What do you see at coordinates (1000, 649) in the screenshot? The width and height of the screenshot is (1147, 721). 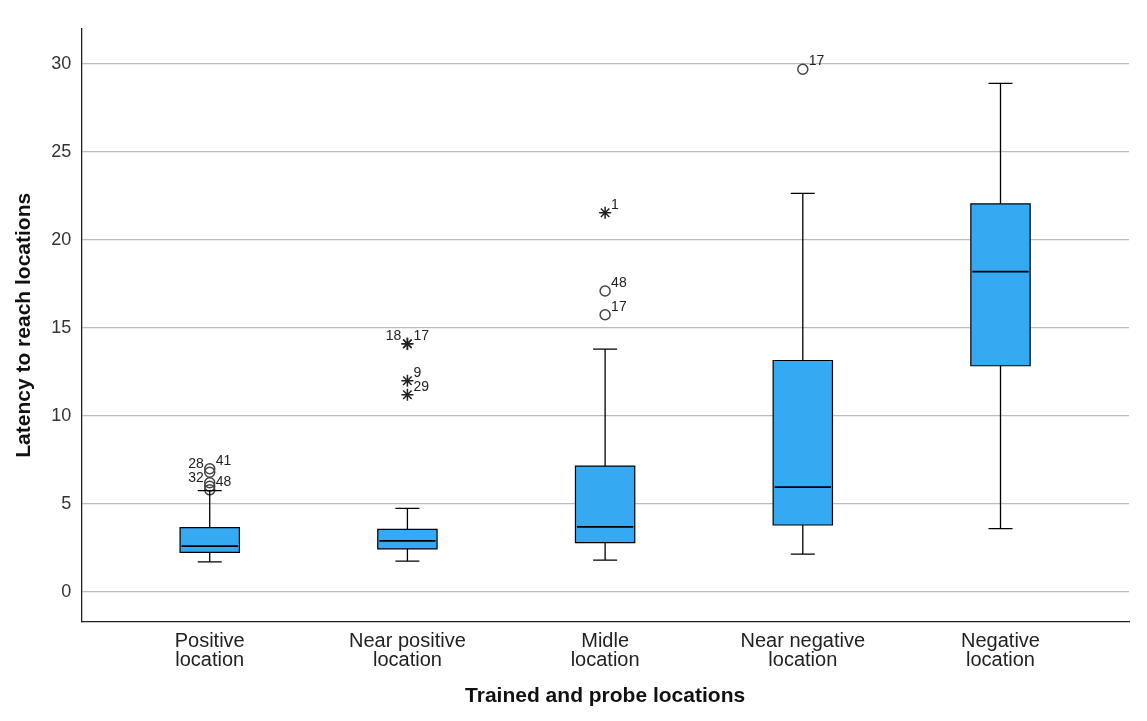 I see `x-tick-label: Negative location` at bounding box center [1000, 649].